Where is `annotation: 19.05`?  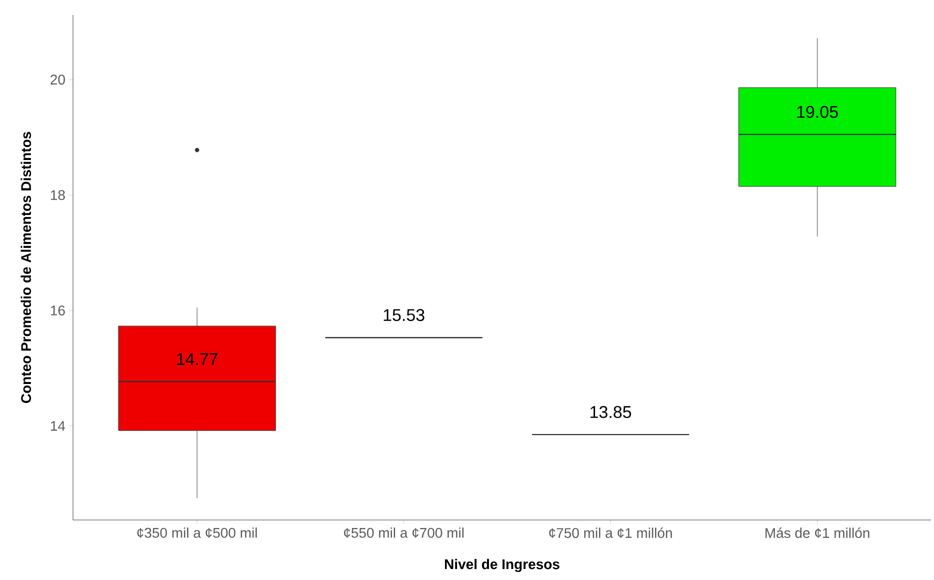 annotation: 19.05 is located at coordinates (817, 112).